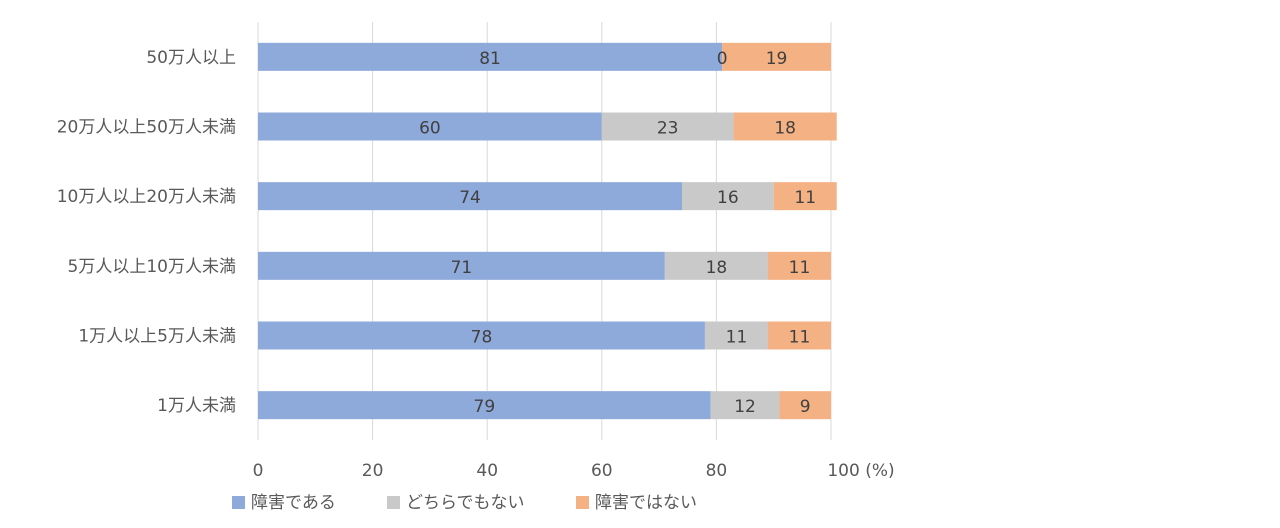 Image resolution: width=1280 pixels, height=528 pixels. Describe the element at coordinates (717, 471) in the screenshot. I see `x-tick-label: 80` at that location.